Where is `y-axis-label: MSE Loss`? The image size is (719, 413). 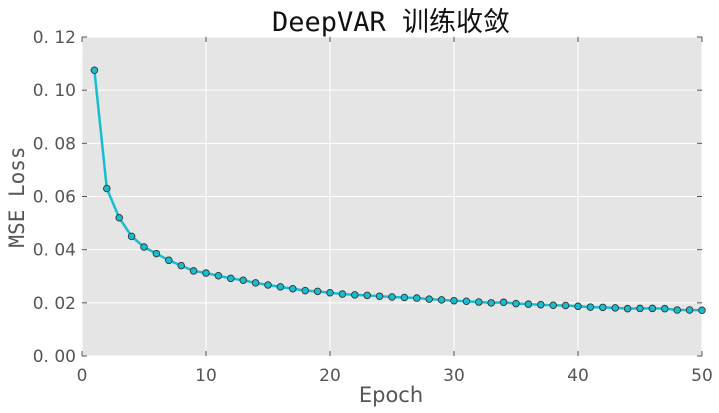
y-axis-label: MSE Loss is located at coordinates (17, 196).